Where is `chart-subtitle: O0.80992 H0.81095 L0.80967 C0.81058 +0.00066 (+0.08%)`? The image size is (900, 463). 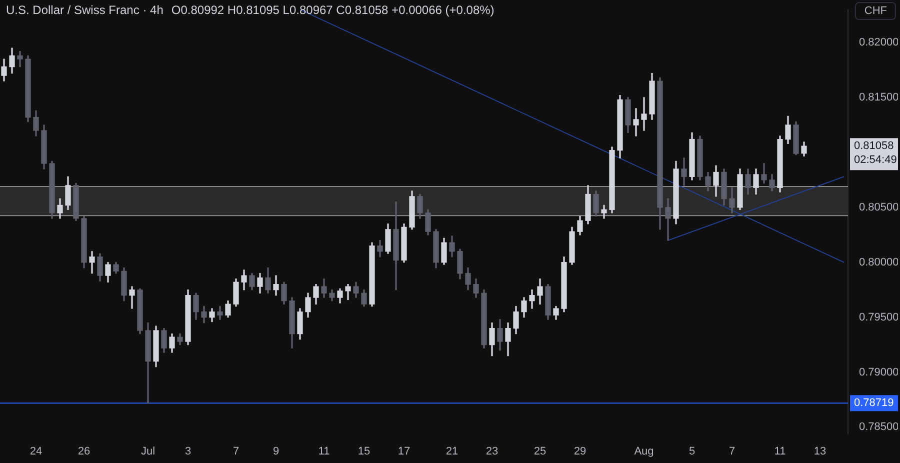 chart-subtitle: O0.80992 H0.81095 L0.80967 C0.81058 +0.00066 (+0.08%) is located at coordinates (332, 10).